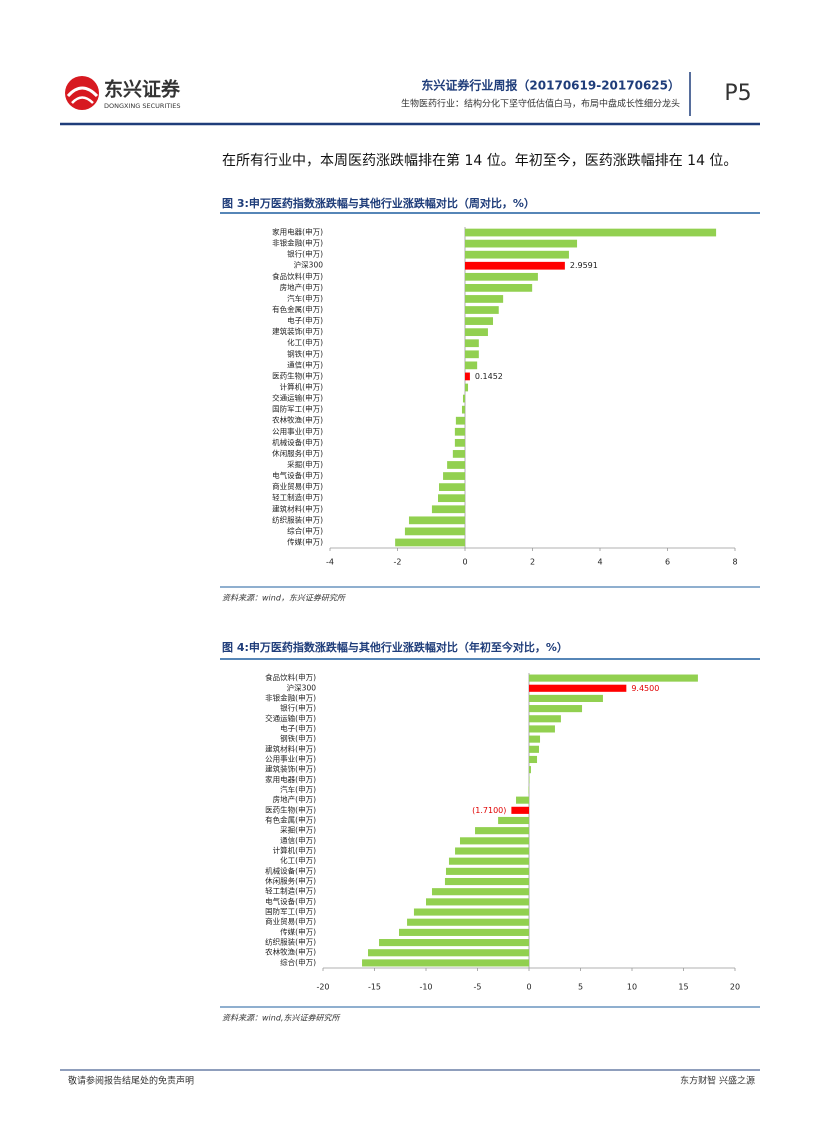 This screenshot has width=827, height=1122. I want to click on category-label: 传媒(申万), so click(305, 541).